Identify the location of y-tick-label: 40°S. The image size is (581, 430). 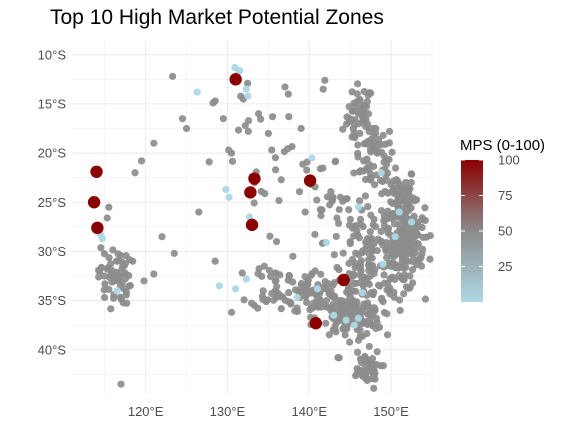
(52, 349).